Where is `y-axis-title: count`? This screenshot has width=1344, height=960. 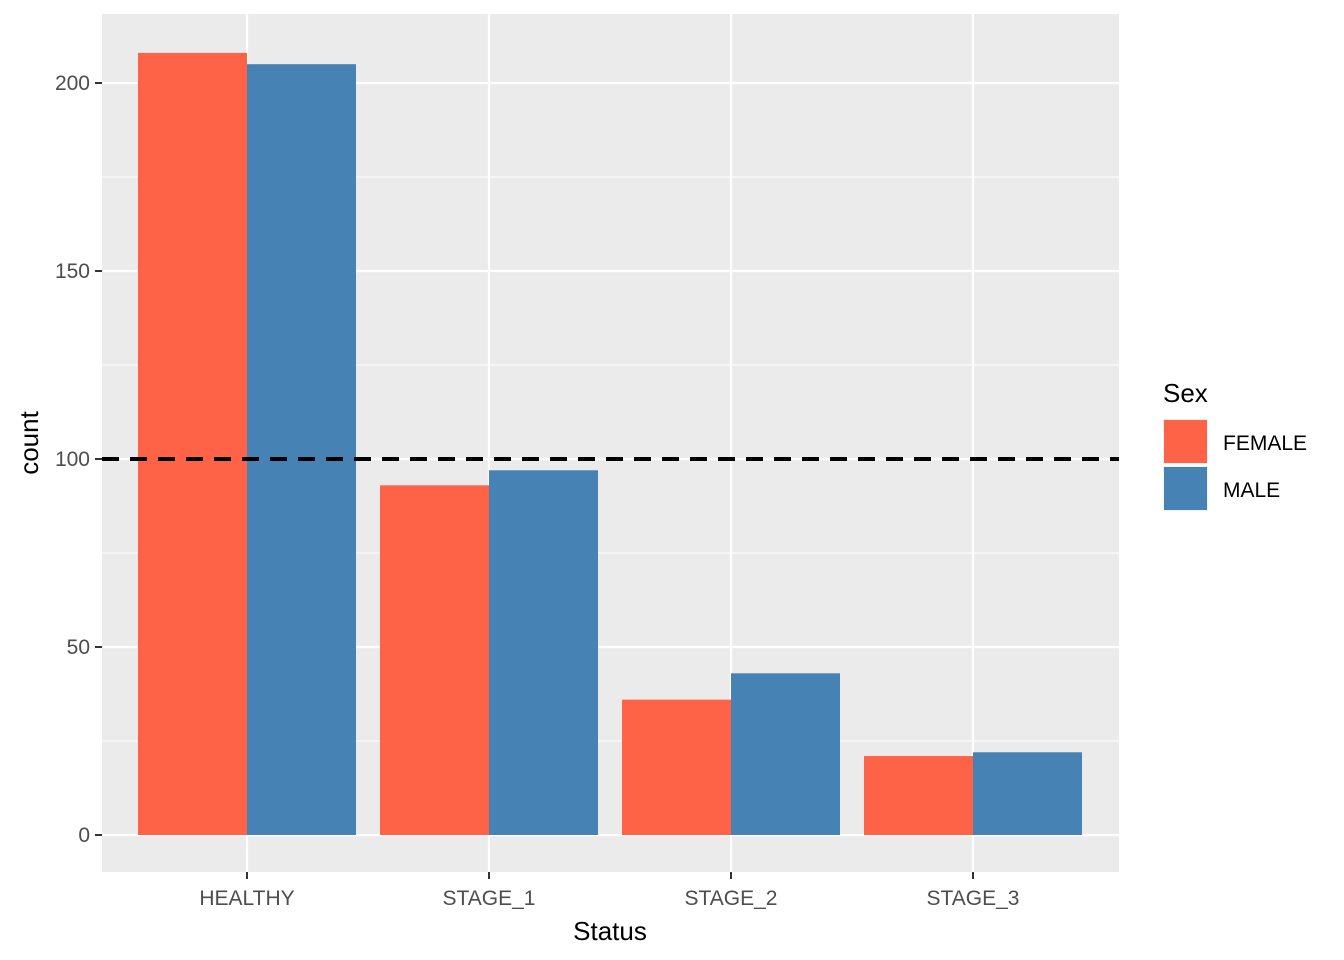
y-axis-title: count is located at coordinates (29, 442).